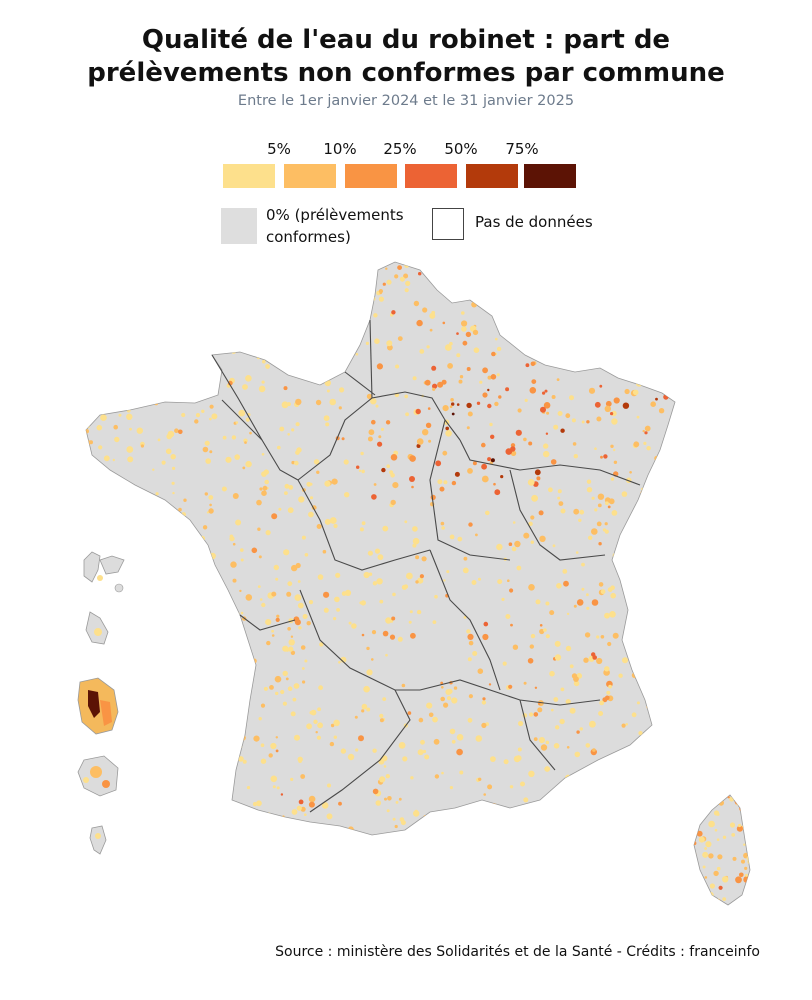 The width and height of the screenshot is (812, 1000). Describe the element at coordinates (119, 588) in the screenshot. I see `guadeloupe-islet` at that location.